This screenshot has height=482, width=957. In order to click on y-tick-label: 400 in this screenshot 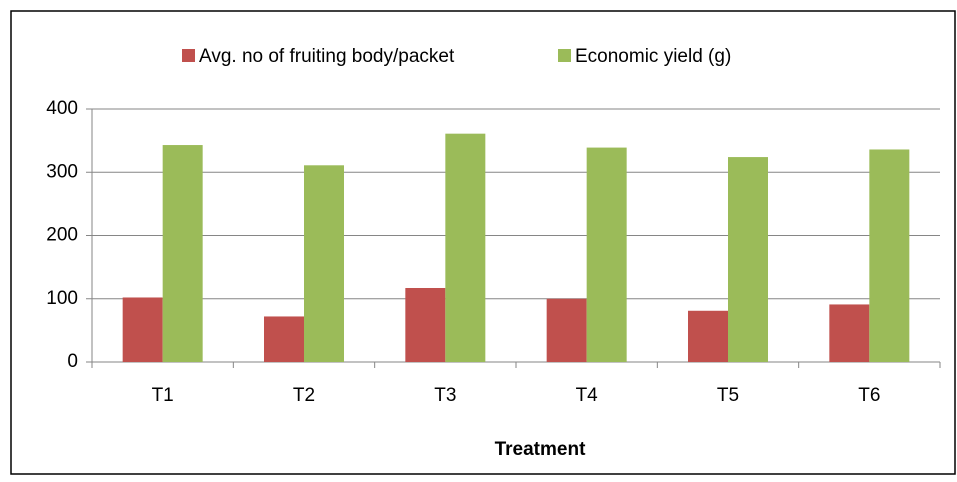, I will do `click(62, 108)`.